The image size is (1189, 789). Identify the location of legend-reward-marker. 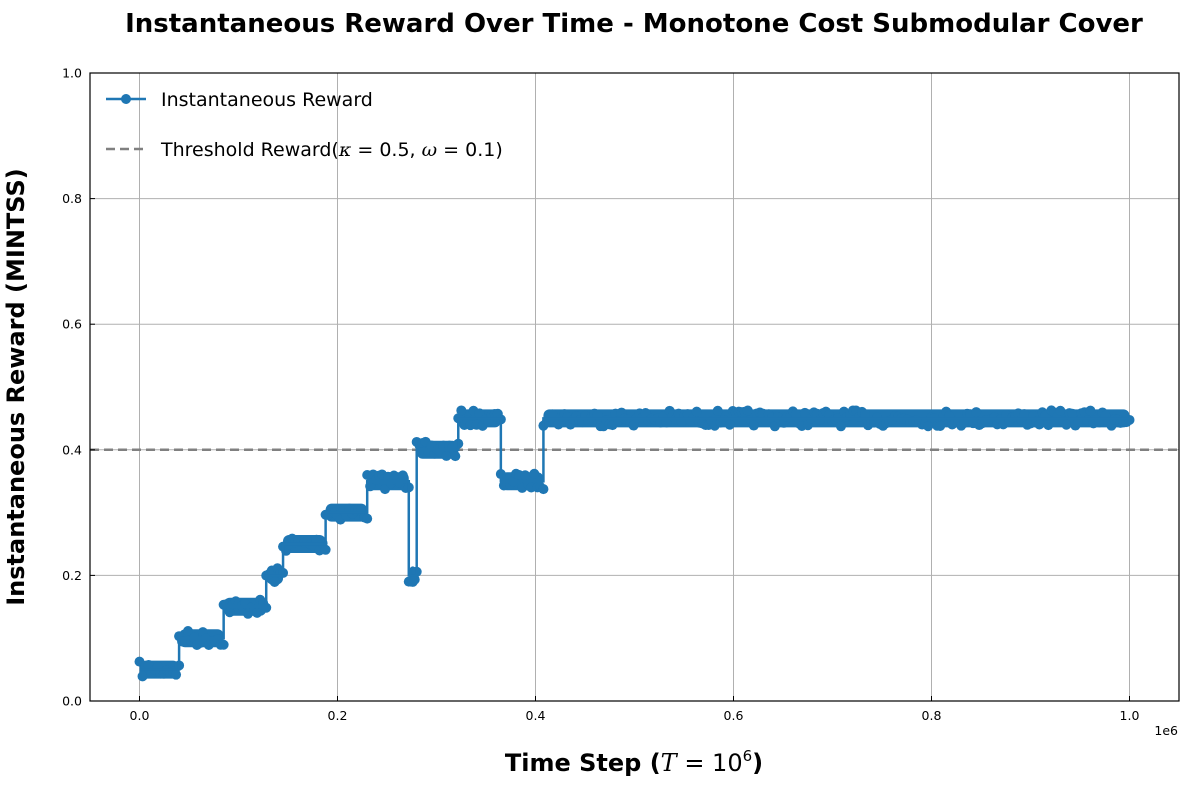
(126, 99).